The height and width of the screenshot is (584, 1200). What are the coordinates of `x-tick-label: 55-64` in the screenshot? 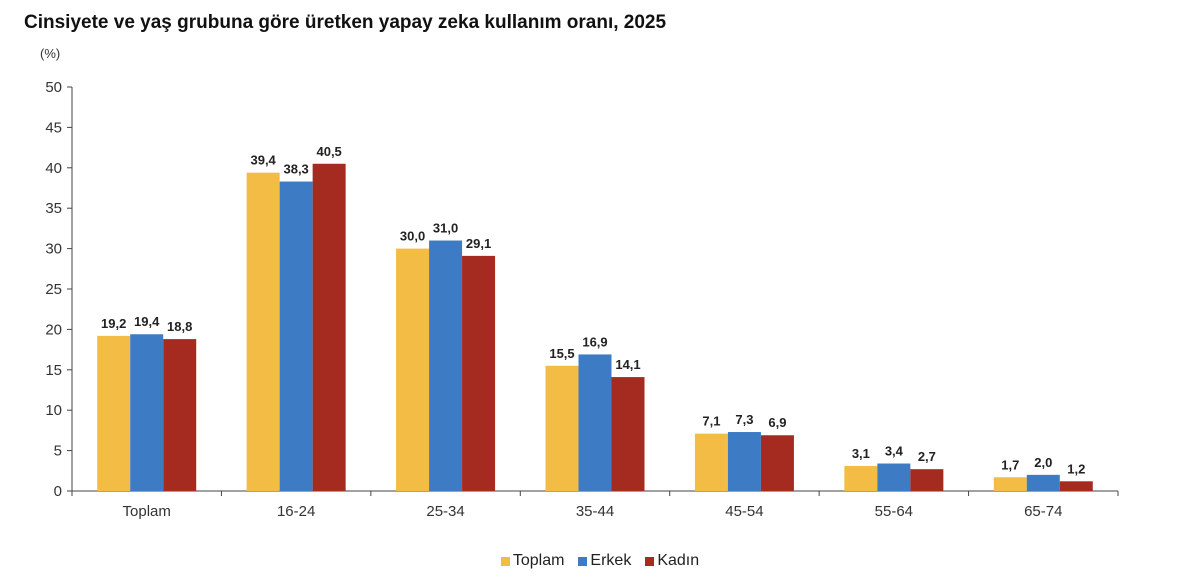 It's located at (894, 511).